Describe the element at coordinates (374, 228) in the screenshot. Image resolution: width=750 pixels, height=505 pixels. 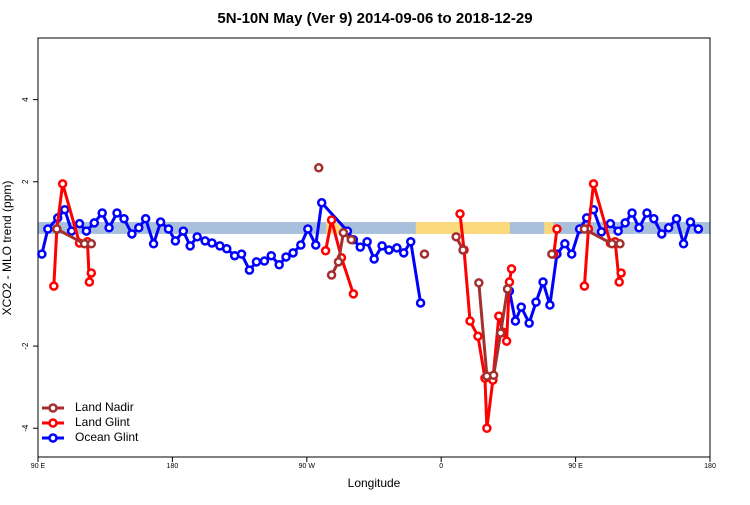
I see `reference-band` at that location.